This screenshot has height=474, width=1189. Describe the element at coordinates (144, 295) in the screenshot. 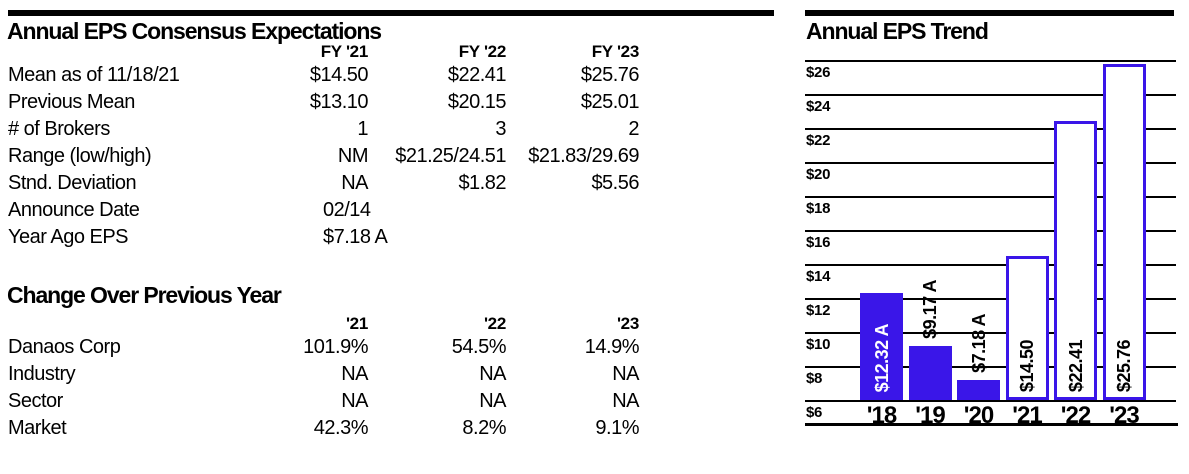

I see `section-title-change: Change Over Previous Year` at that location.